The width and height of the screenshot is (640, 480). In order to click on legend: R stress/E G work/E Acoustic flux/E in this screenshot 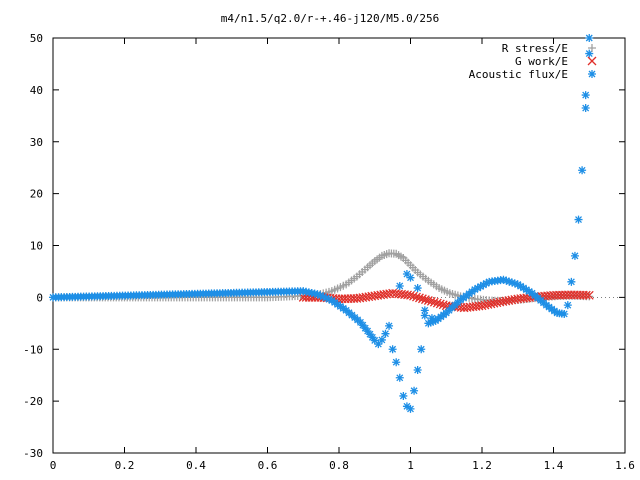, I will do `click(533, 61)`.